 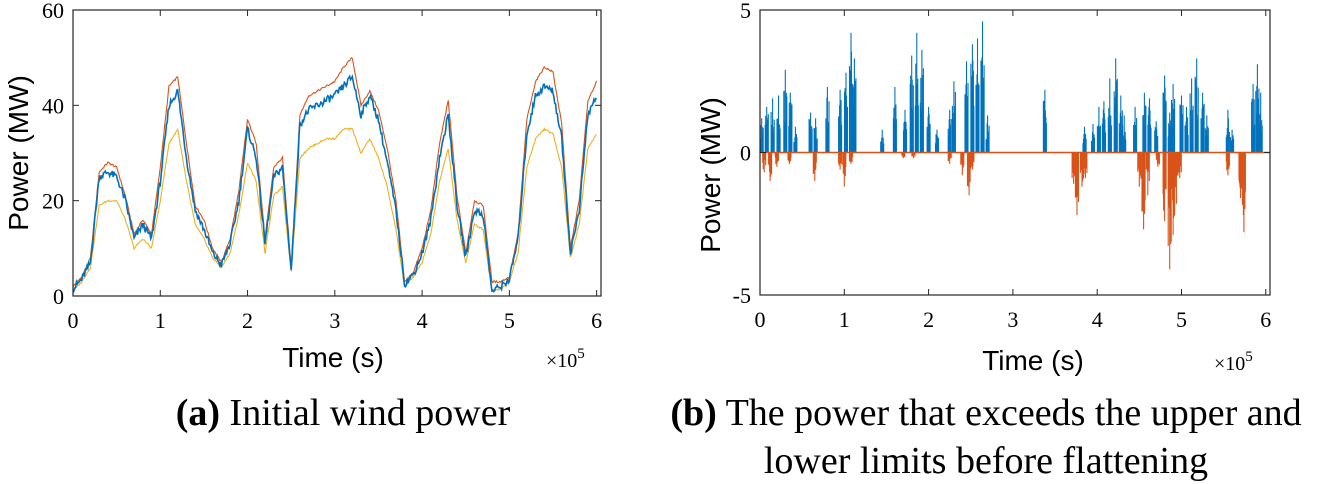 I want to click on chart-b-x-tick-label: 5, so click(x=1181, y=319).